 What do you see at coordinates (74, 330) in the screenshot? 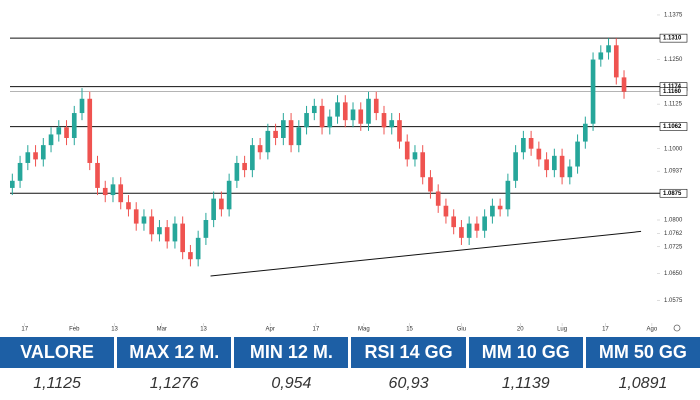
I see `x-tick-label: Feb` at bounding box center [74, 330].